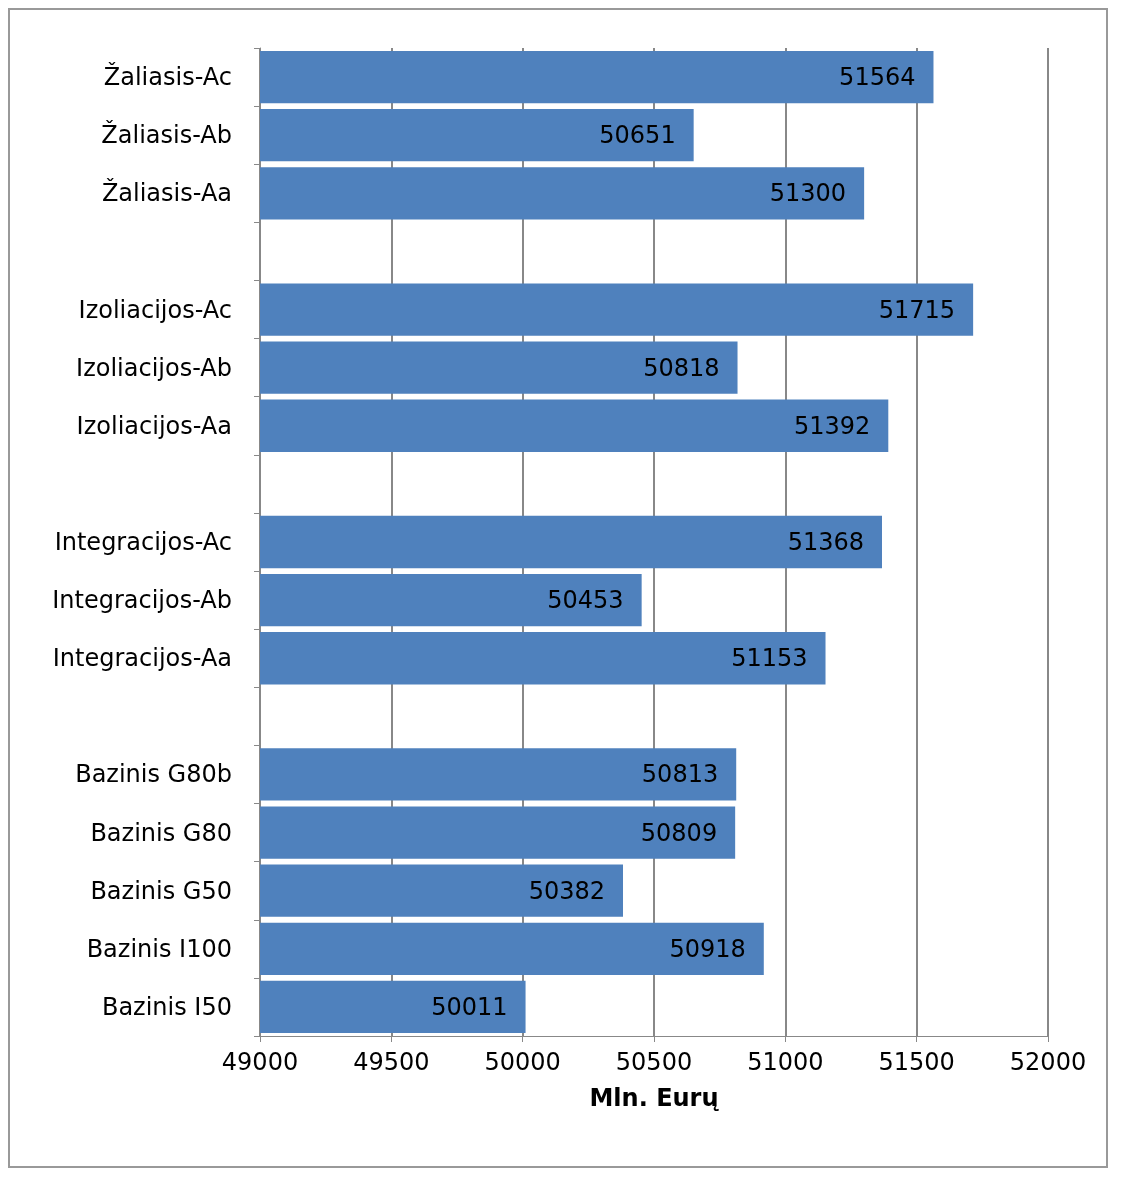 The width and height of the screenshot is (1122, 1183). I want to click on y-tick-label: Izoliacijos-Aa, so click(154, 425).